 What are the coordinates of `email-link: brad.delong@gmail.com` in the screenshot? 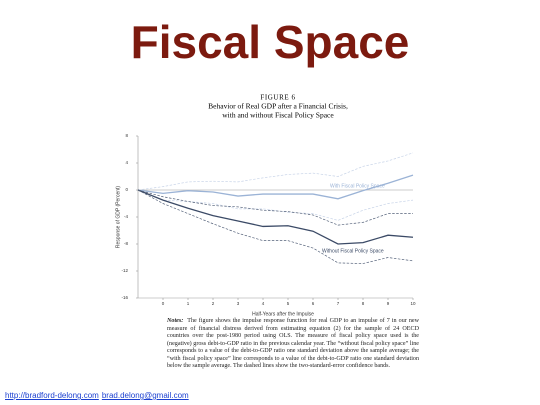 It's located at (145, 395).